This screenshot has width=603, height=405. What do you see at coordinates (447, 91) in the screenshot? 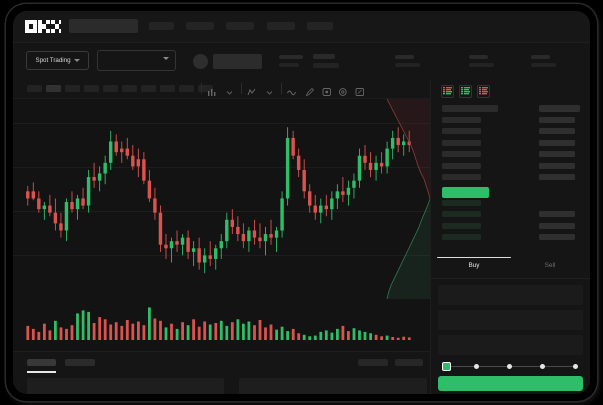
I see `orderbook-both-icon` at bounding box center [447, 91].